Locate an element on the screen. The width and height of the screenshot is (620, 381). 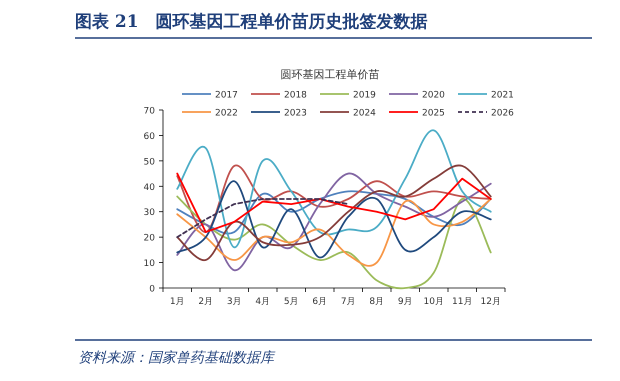
legend-label: 2019 is located at coordinates (364, 95).